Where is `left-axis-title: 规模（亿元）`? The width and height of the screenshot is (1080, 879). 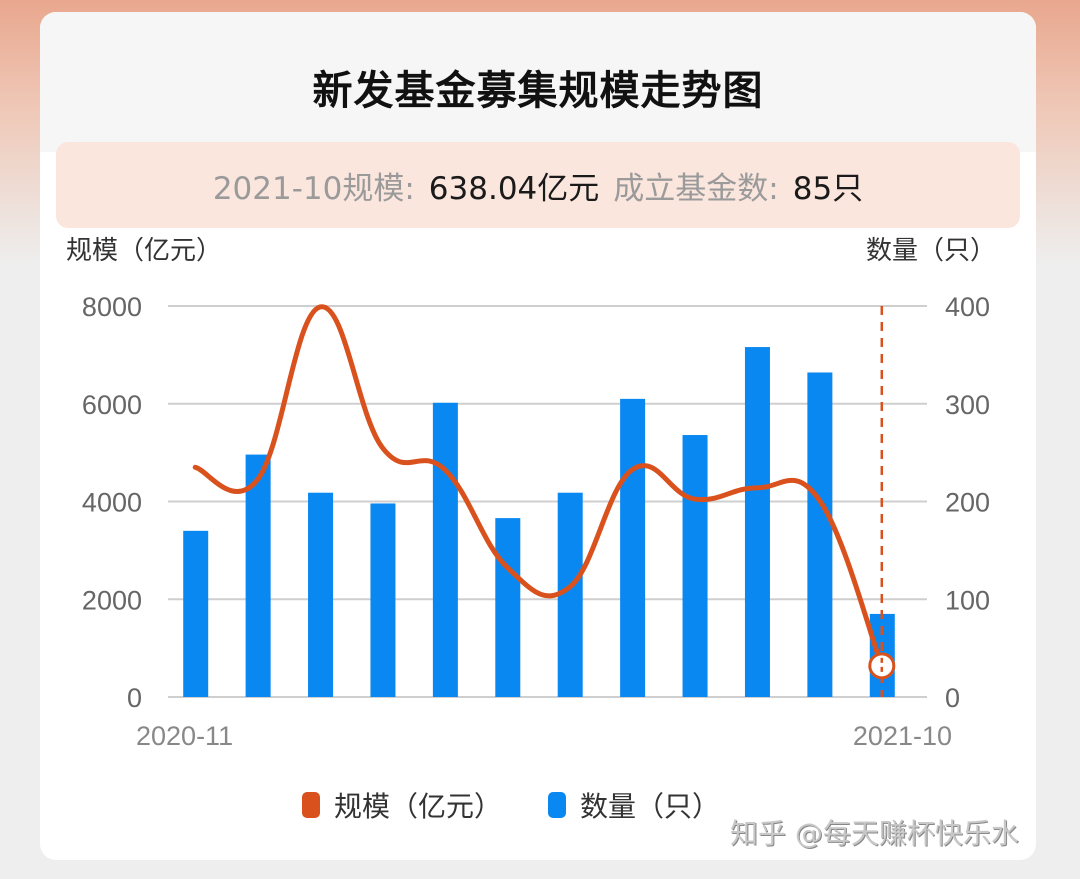 left-axis-title: 规模（亿元） is located at coordinates (144, 251).